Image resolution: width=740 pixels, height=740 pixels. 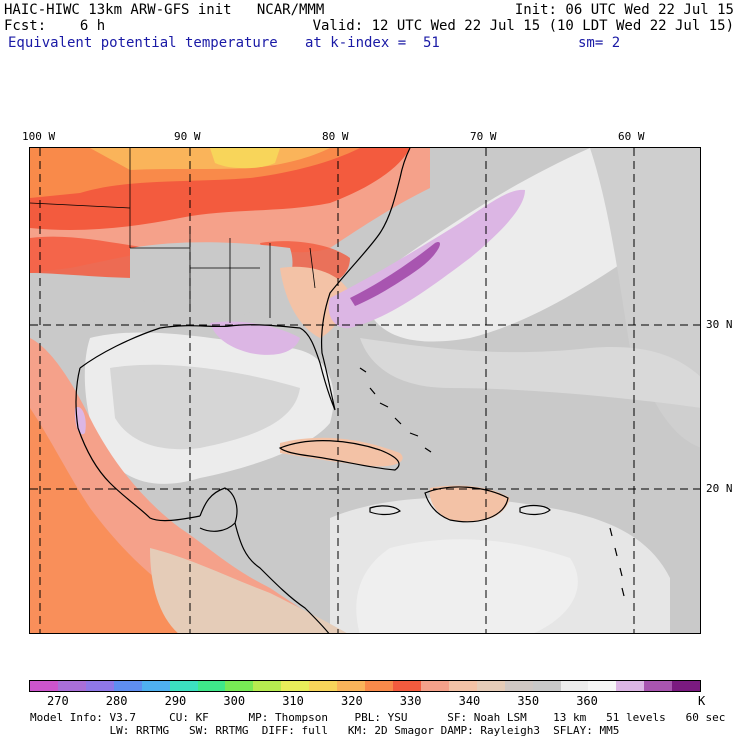 What do you see at coordinates (719, 488) in the screenshot?
I see `lat-label-20n: 20 N` at bounding box center [719, 488].